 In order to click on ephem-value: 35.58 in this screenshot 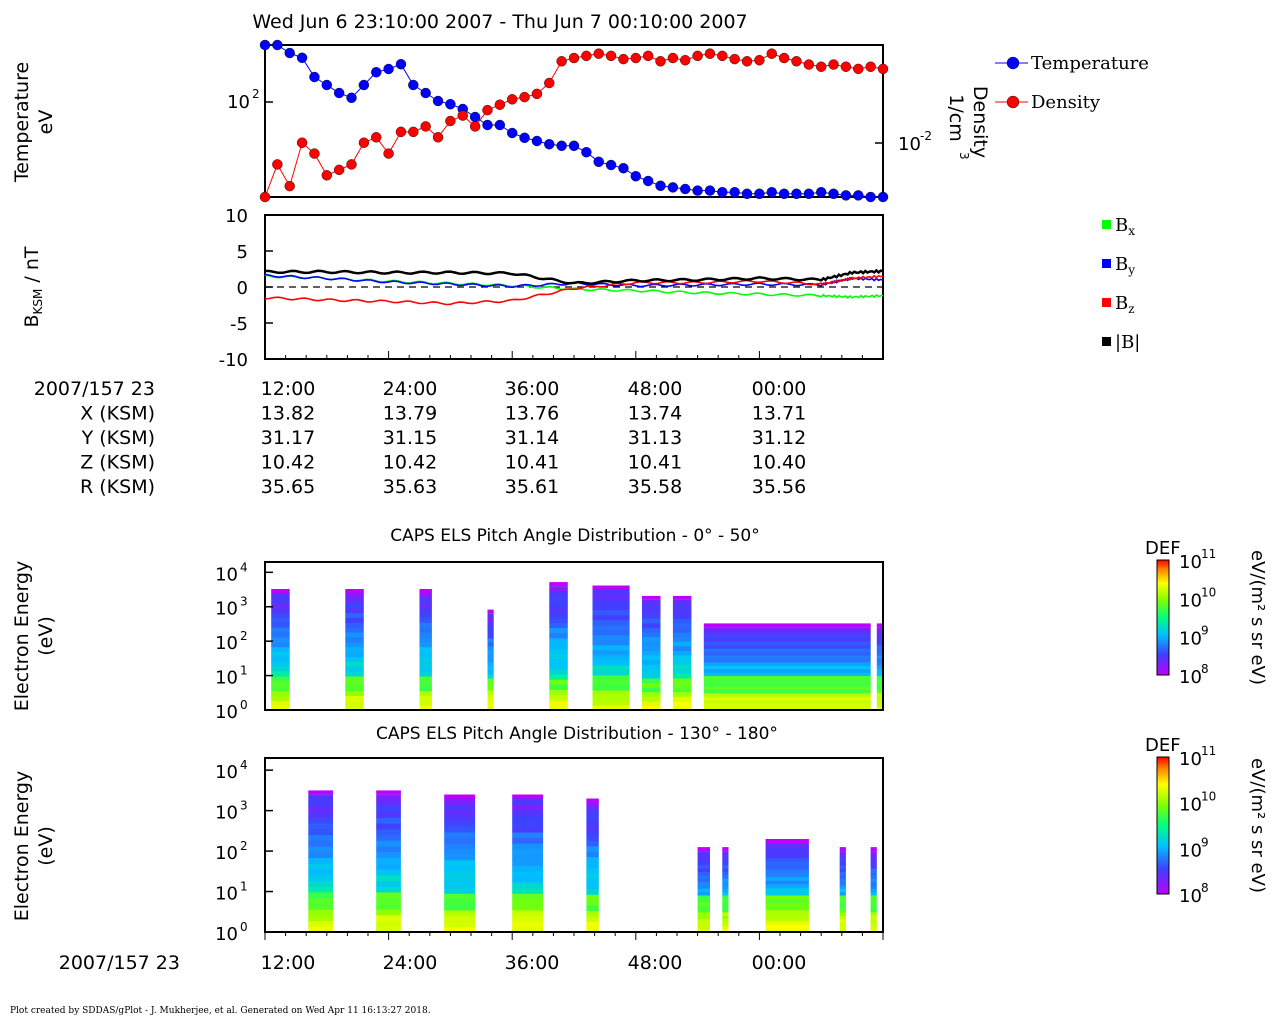, I will do `click(655, 487)`.